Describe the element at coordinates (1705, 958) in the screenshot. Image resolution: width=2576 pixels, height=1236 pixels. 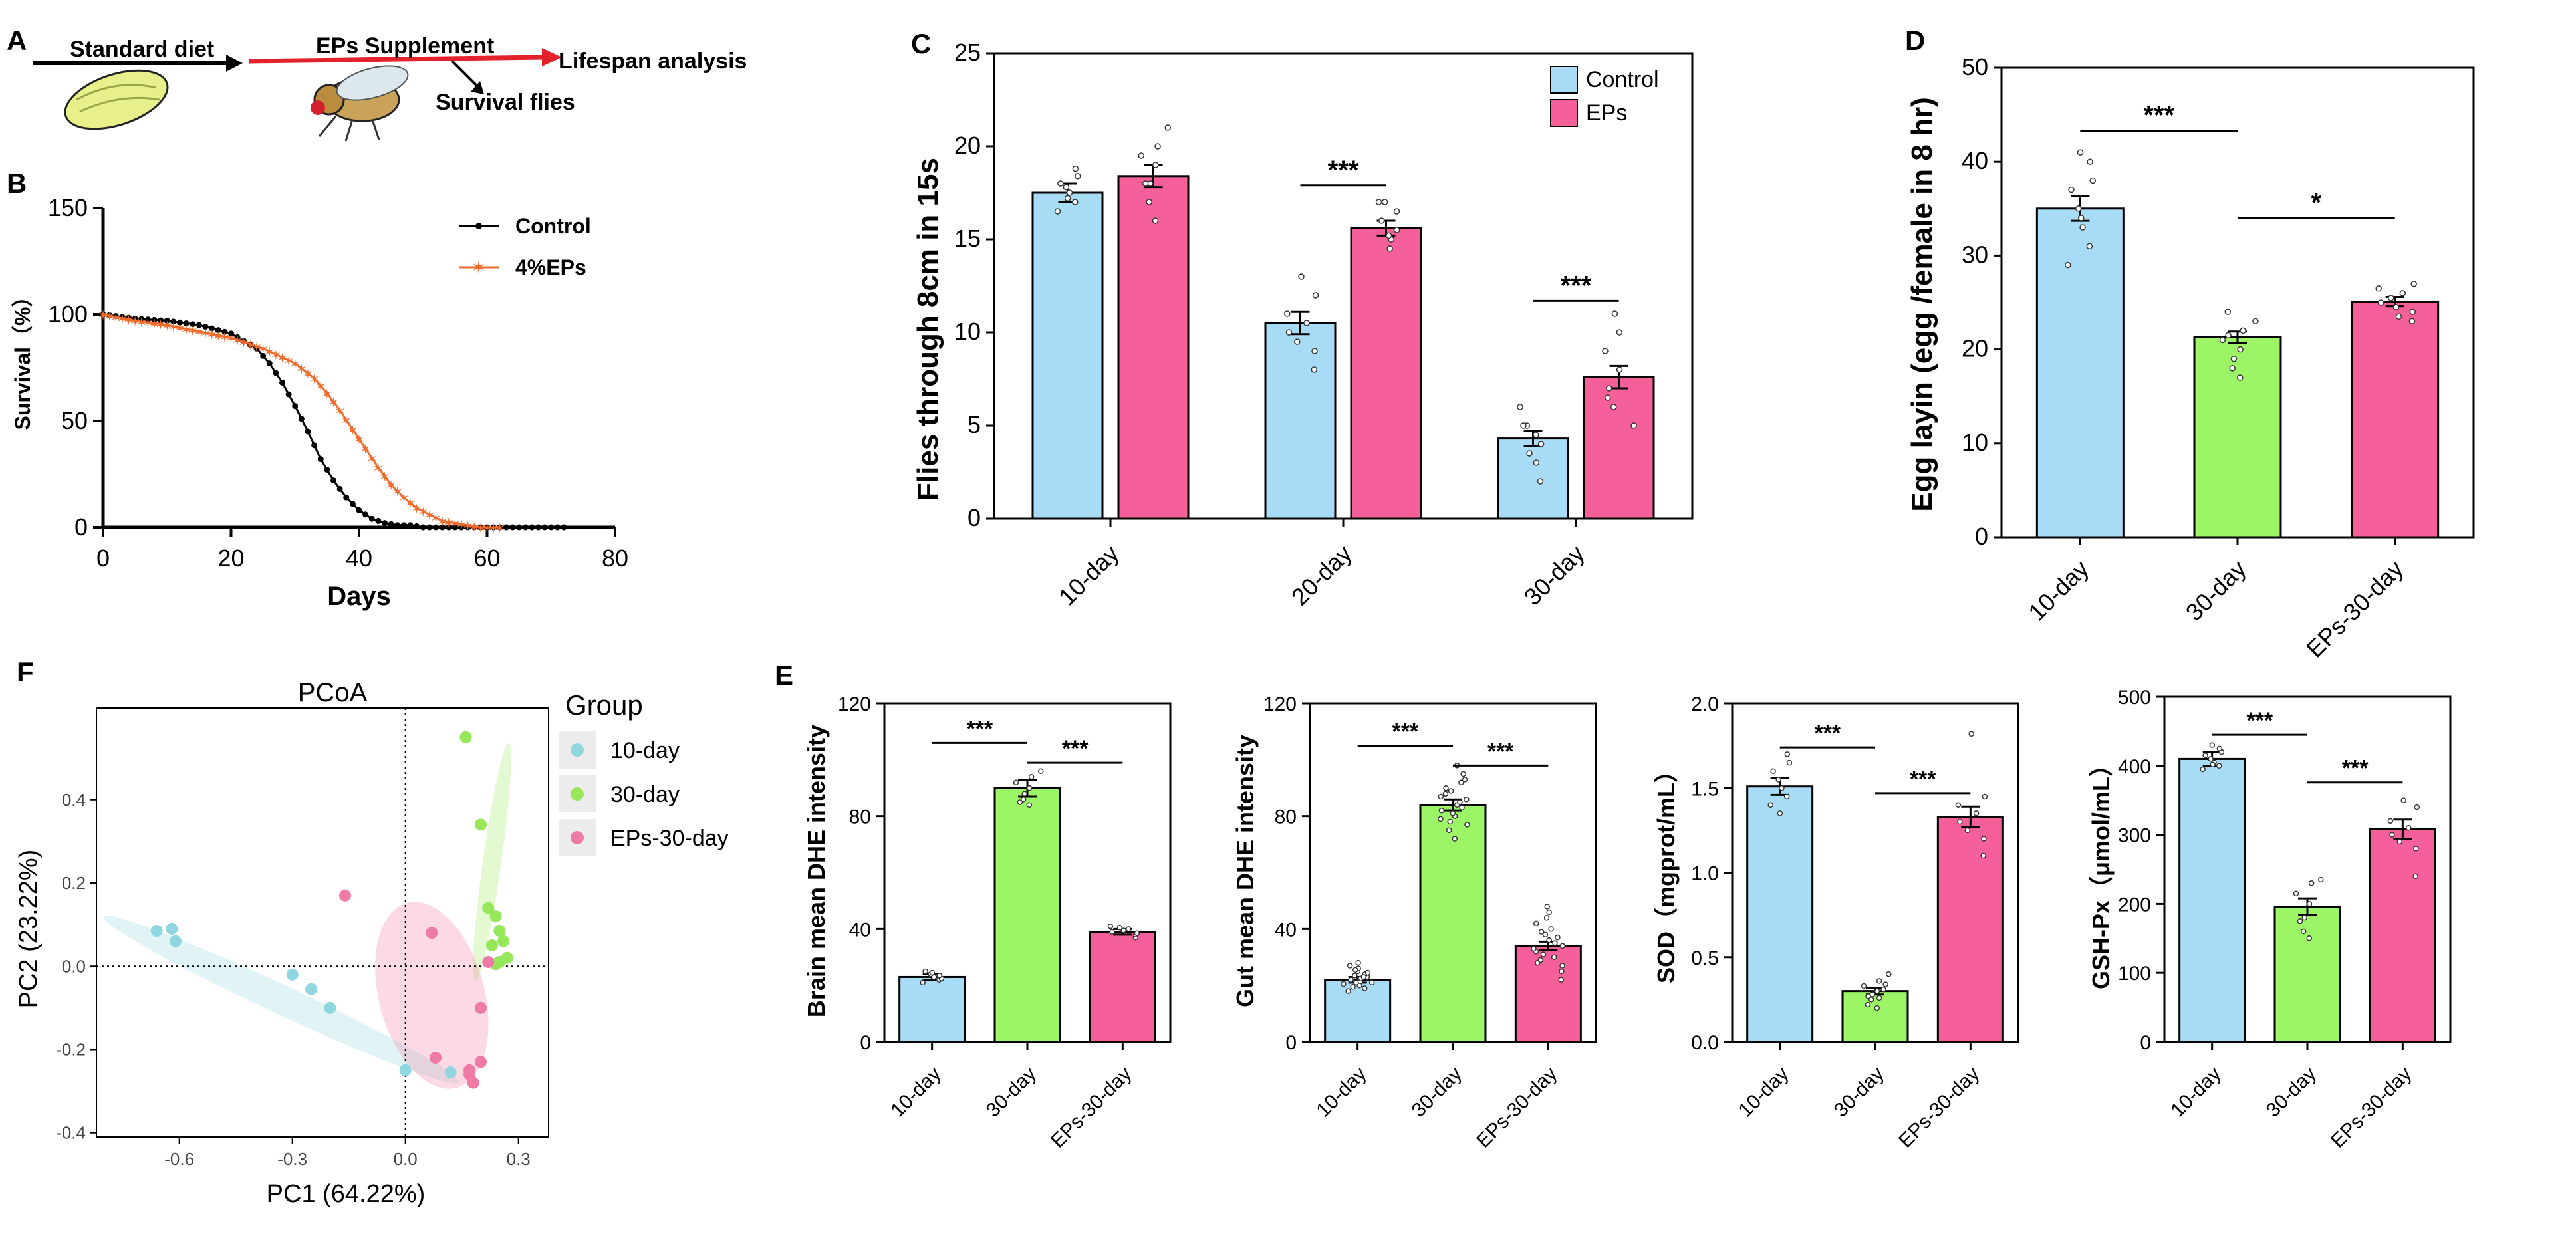
I see `y-tick-label: 0.5` at that location.